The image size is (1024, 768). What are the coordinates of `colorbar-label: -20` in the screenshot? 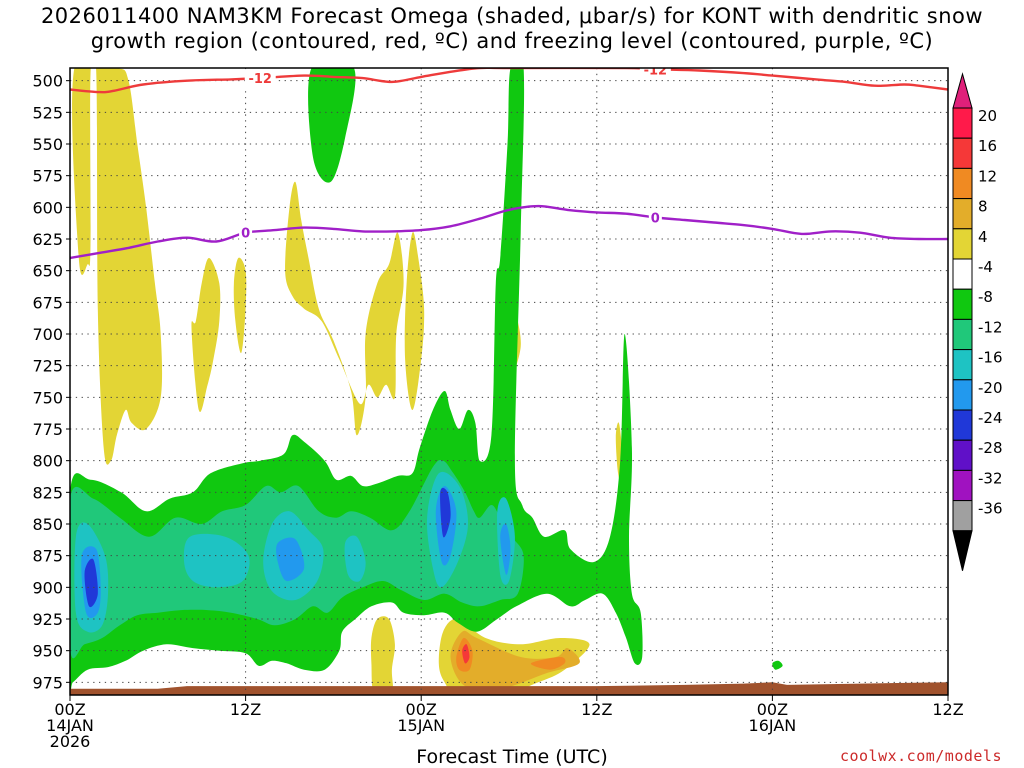 It's located at (990, 388).